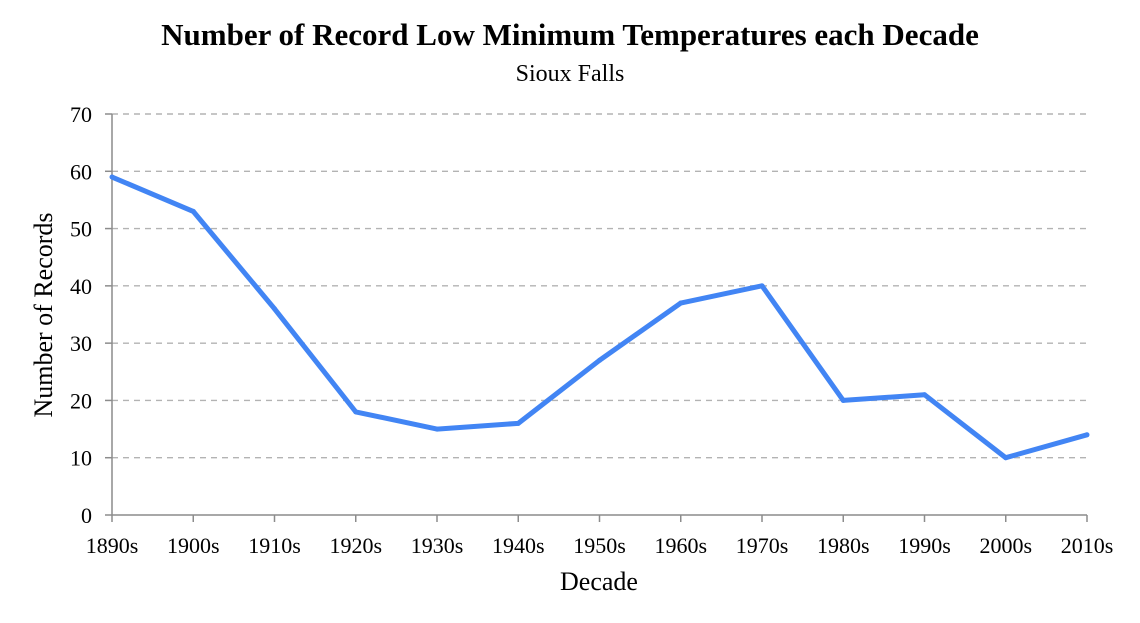  What do you see at coordinates (81, 400) in the screenshot?
I see `y-tick-label: 20` at bounding box center [81, 400].